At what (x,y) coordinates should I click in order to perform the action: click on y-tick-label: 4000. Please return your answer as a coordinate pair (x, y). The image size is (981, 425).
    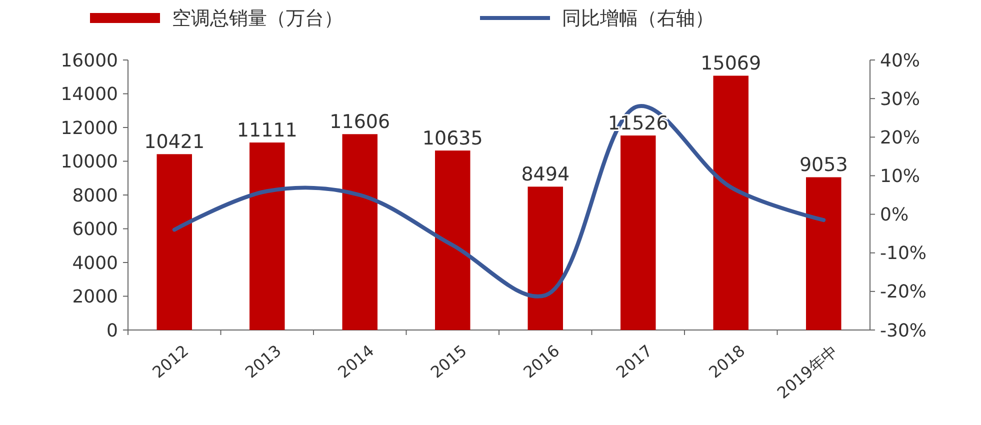
    Looking at the image, I should click on (95, 263).